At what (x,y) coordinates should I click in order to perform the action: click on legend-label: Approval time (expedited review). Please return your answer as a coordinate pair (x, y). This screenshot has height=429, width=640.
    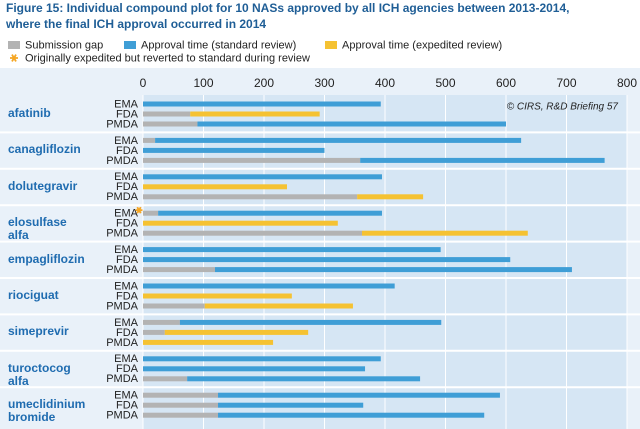
    Looking at the image, I should click on (422, 45).